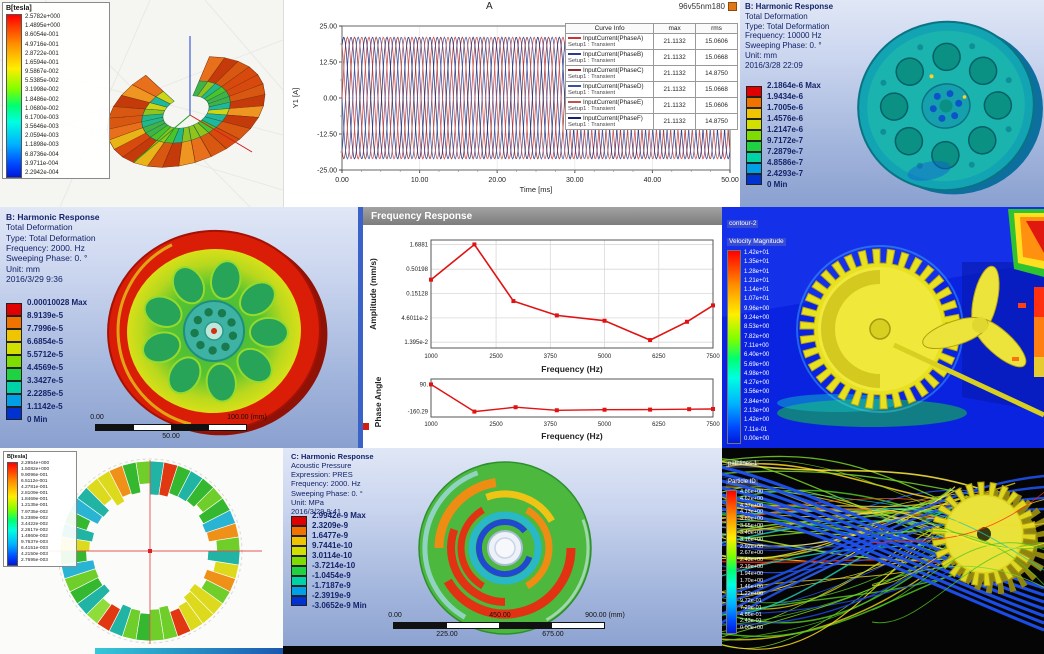  What do you see at coordinates (339, 605) in the screenshot?
I see `legend-value: -3.0652e-9 Min` at bounding box center [339, 605].